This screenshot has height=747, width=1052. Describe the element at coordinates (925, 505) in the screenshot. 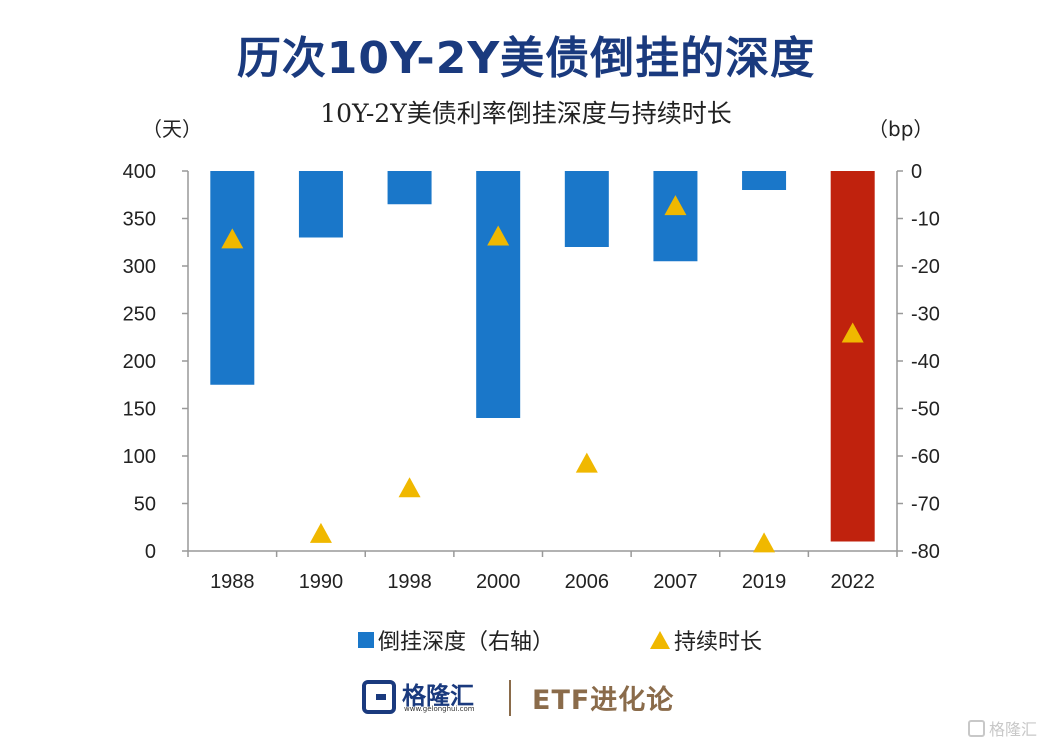

I see `y-right-tick-label: -70` at that location.